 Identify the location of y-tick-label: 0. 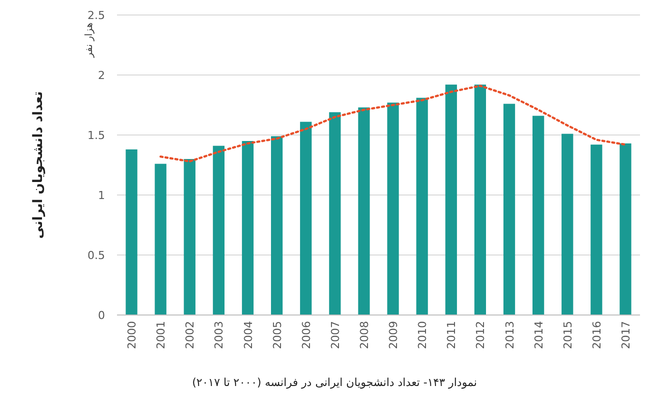
(101, 315).